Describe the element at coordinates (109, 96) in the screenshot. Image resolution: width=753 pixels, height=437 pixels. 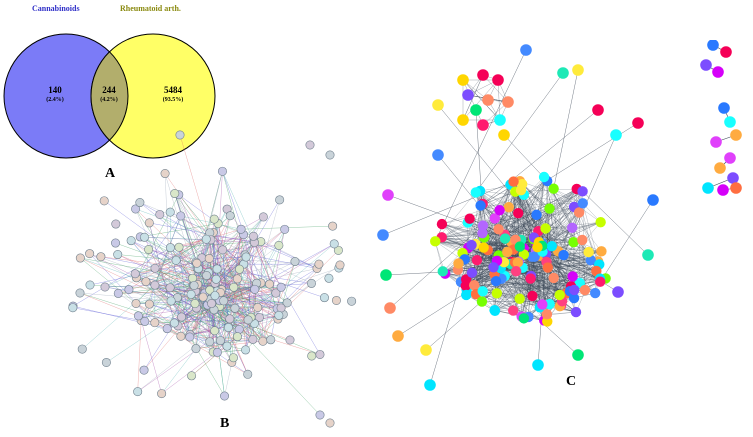
I see `venn-diagram: 140 (2.4%) 244 (4.2%) 5484 (93.5%)` at that location.